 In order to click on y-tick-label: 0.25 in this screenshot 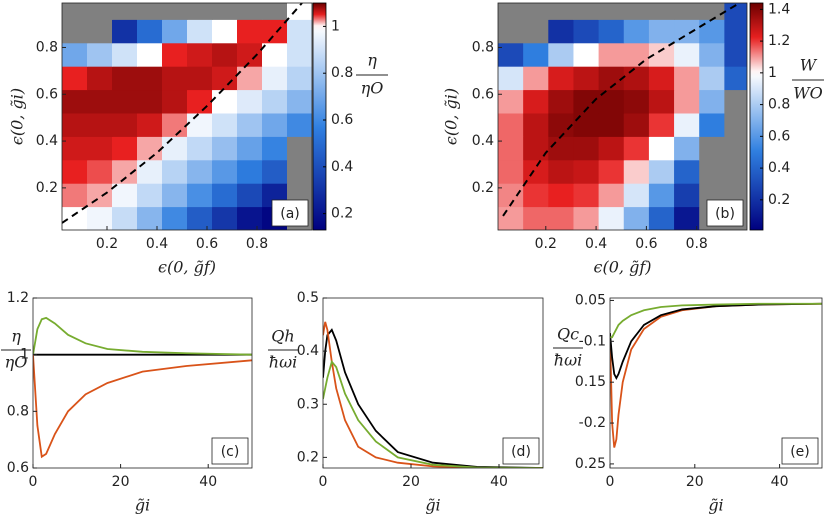, I will do `click(590, 464)`.